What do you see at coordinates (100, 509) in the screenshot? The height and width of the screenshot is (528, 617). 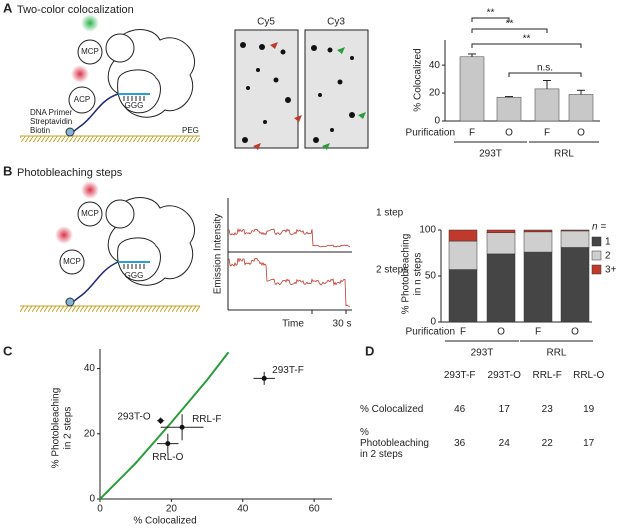 I see `x-tick-label: 0` at bounding box center [100, 509].